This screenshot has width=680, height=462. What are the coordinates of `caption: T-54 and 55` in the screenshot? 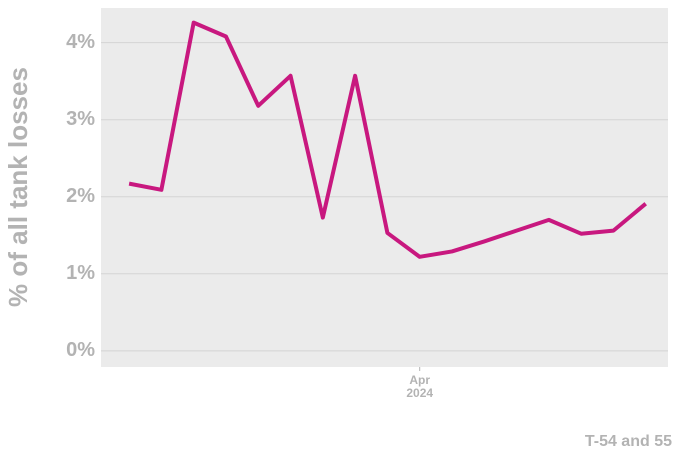 It's located at (628, 441).